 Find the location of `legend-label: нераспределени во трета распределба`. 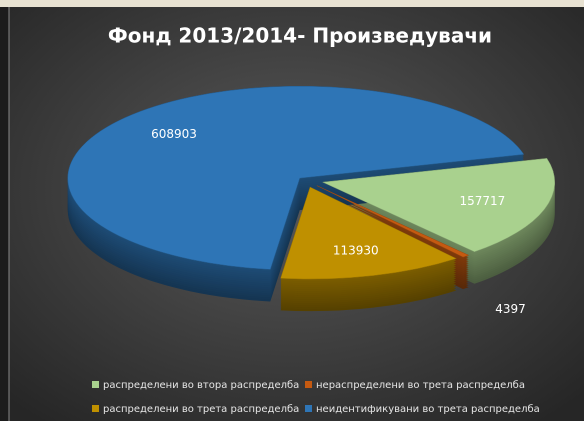

legend-label: нераспределени во трета распределба is located at coordinates (420, 385).